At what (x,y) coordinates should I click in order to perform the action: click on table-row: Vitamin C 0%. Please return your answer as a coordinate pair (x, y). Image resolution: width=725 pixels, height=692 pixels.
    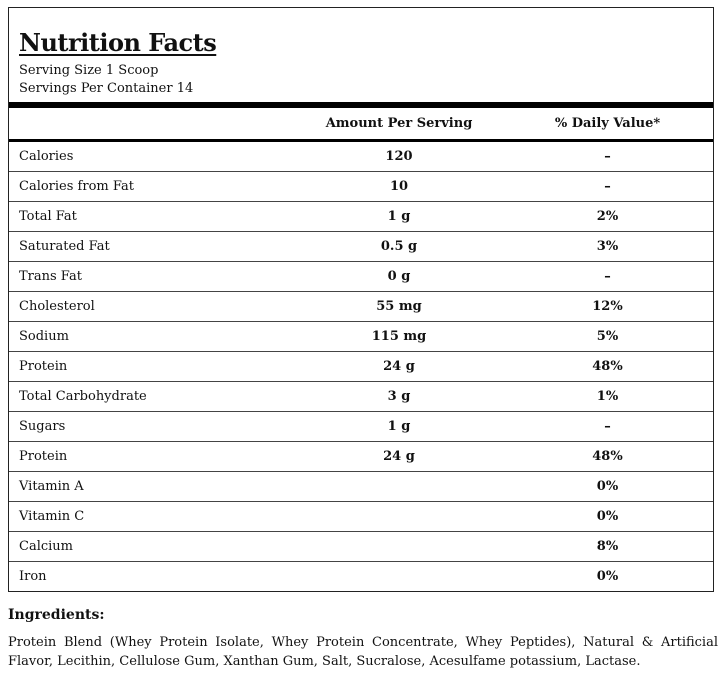
    Looking at the image, I should click on (361, 516).